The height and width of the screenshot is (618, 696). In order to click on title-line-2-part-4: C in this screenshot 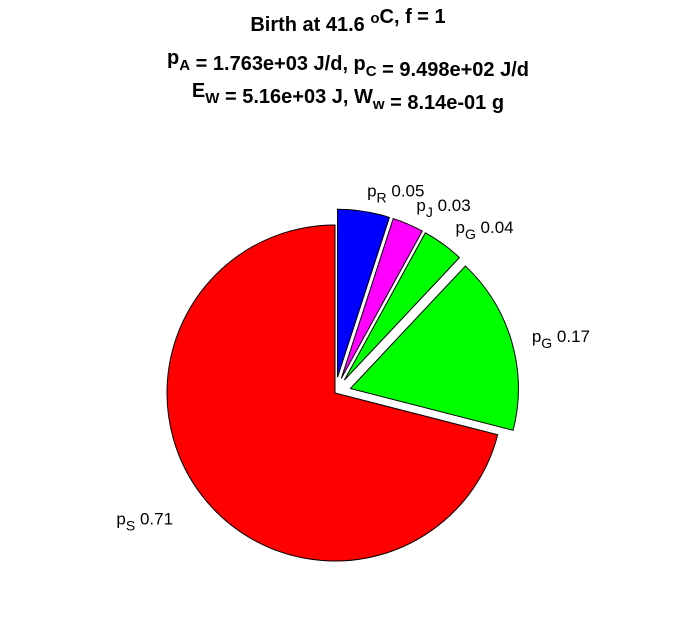, I will do `click(371, 71)`.